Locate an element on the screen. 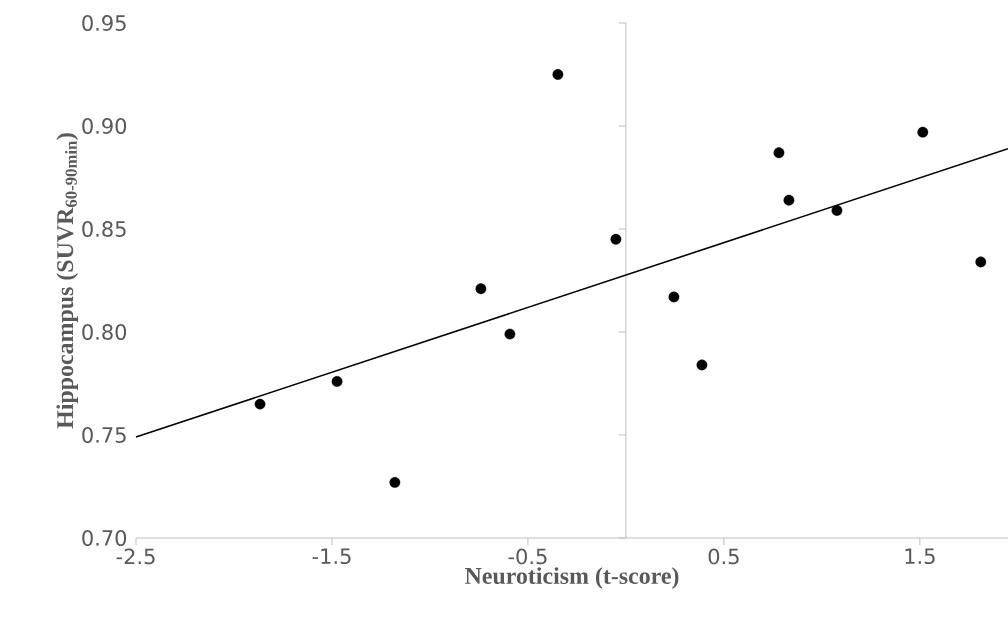 This screenshot has width=1008, height=637. x-tick-label: 0.5 is located at coordinates (723, 556).